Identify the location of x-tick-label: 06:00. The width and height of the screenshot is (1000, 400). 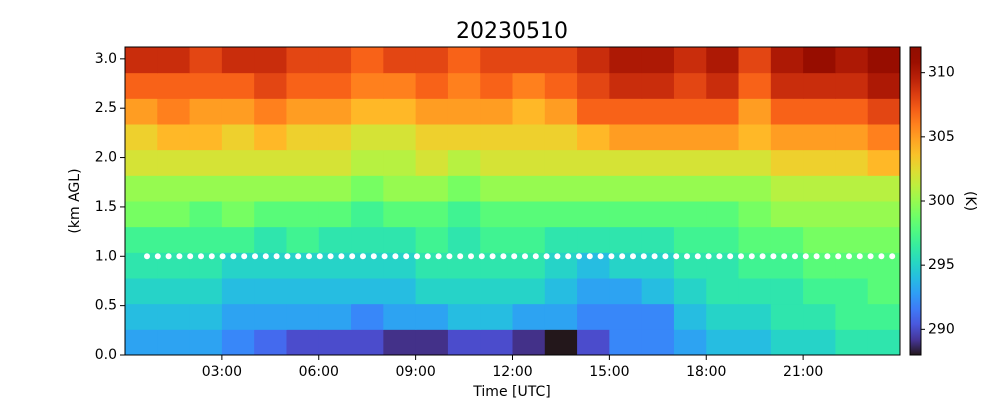
(319, 372).